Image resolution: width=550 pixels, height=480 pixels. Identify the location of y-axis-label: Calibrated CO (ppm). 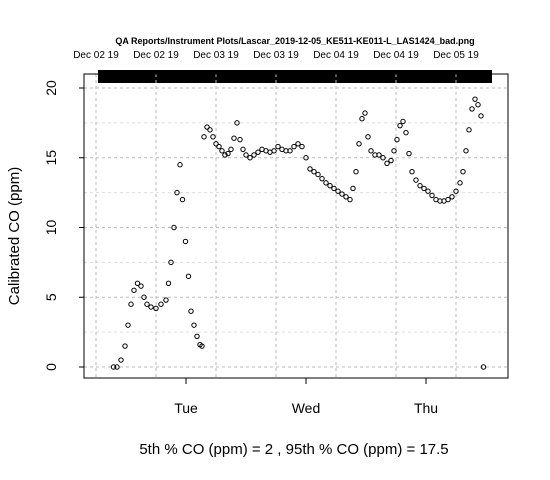
(14, 236).